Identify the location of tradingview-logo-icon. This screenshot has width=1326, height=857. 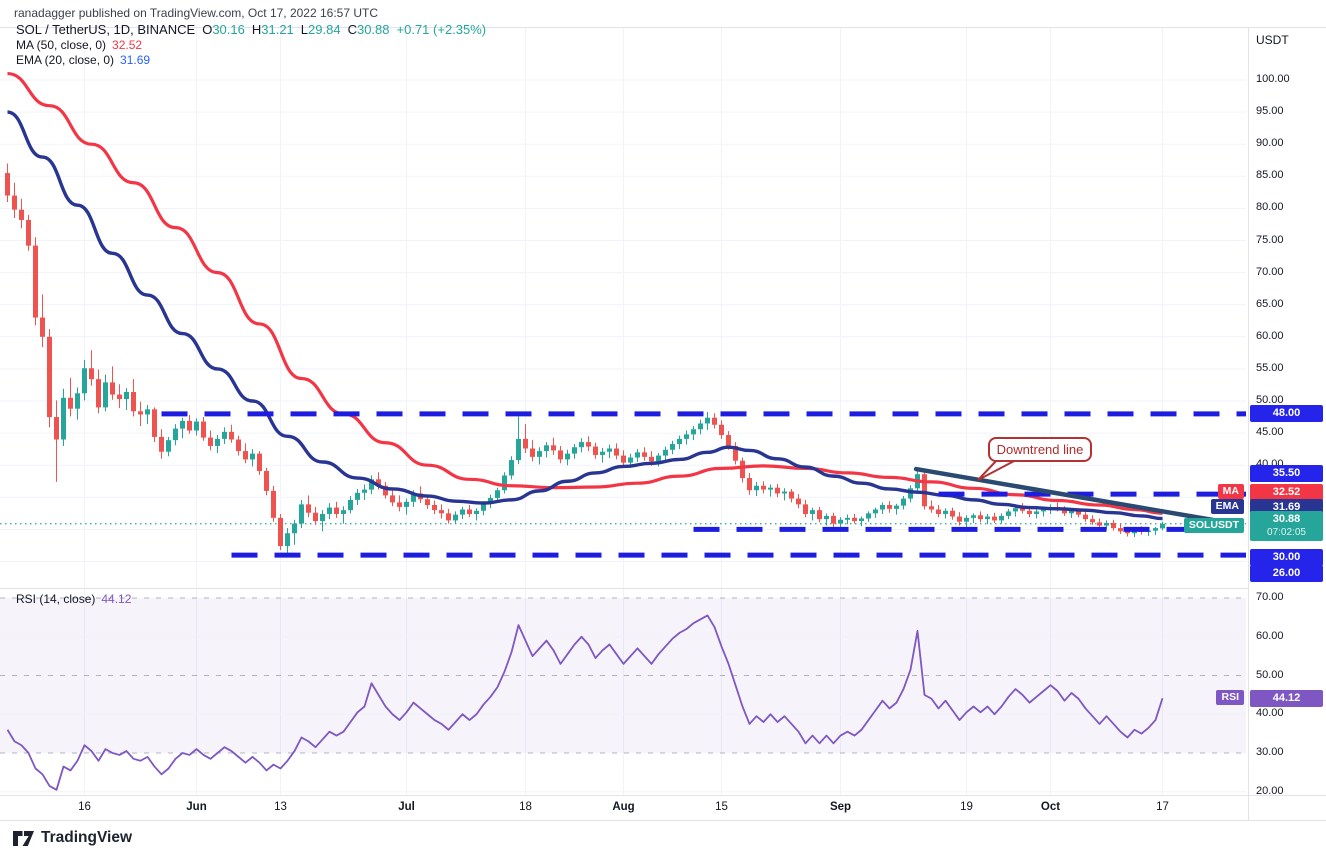
(23, 838).